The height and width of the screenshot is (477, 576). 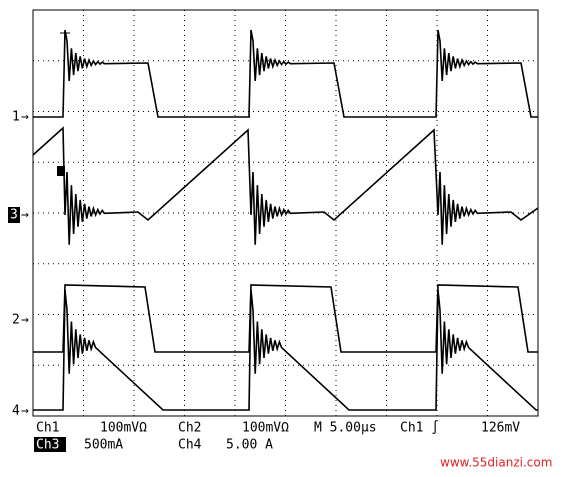 What do you see at coordinates (47, 428) in the screenshot?
I see `status-text: Ch1` at bounding box center [47, 428].